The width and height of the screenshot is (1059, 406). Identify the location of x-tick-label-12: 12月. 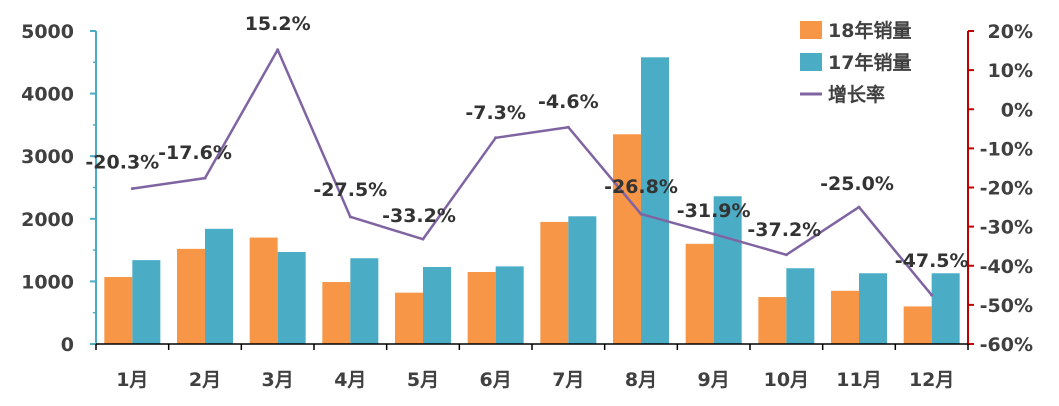
(931, 380).